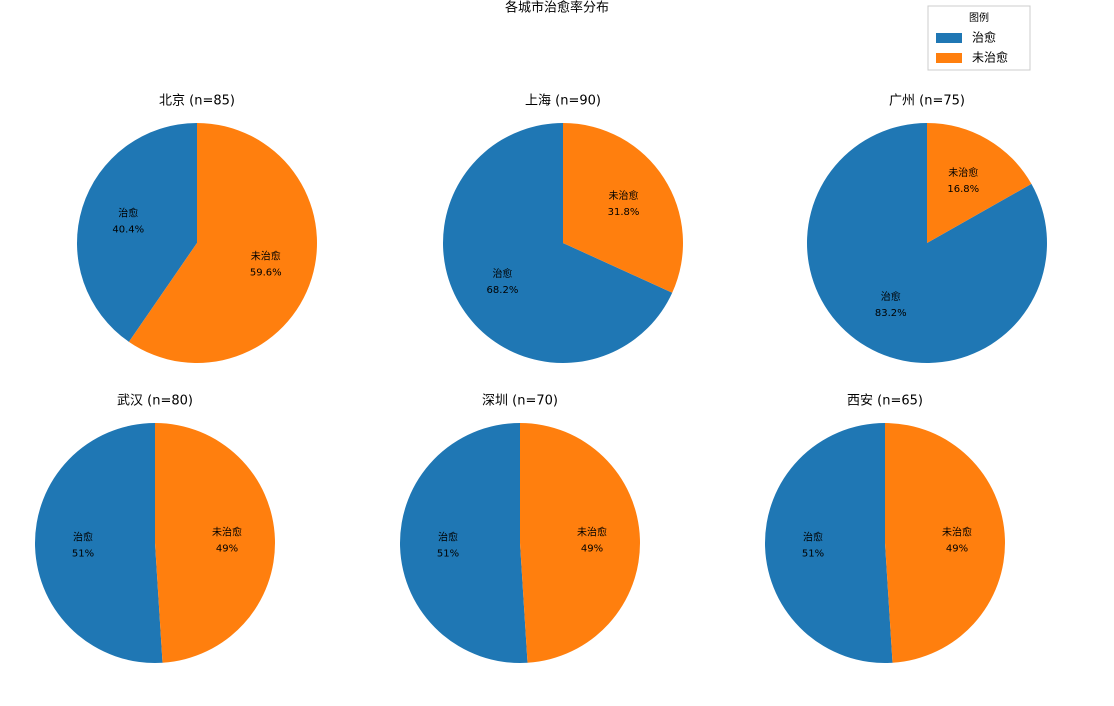  I want to click on slice-value-label: 16.8%, so click(963, 189).